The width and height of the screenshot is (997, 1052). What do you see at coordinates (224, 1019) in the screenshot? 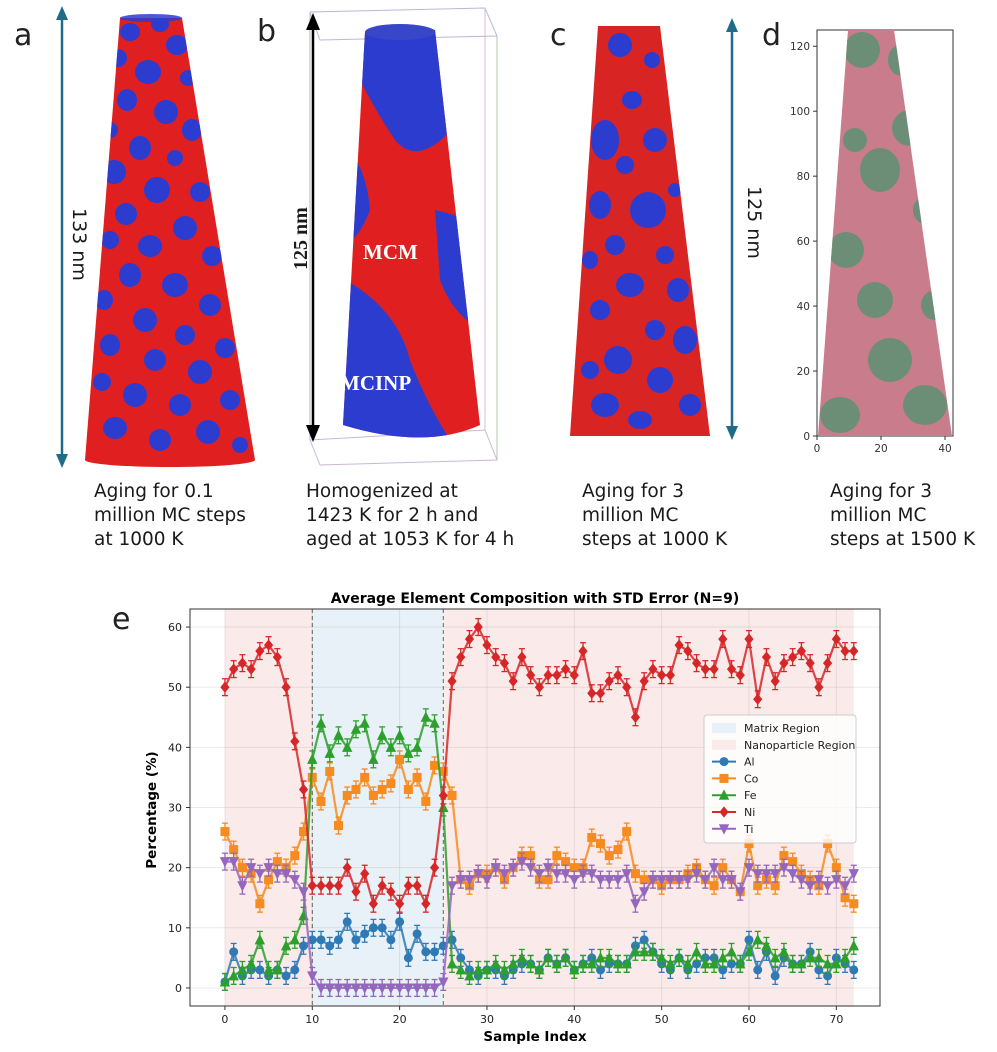
I see `x-tick-label: 0` at bounding box center [224, 1019].